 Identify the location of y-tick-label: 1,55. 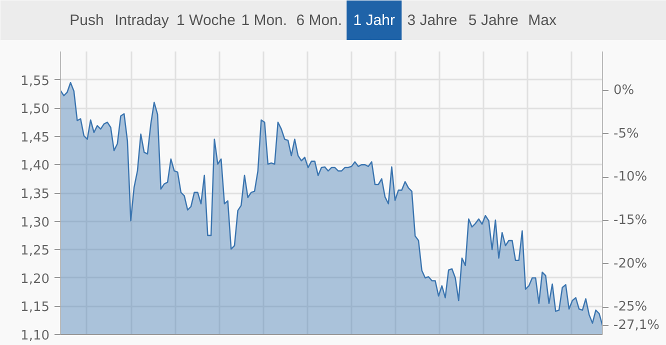
(35, 81).